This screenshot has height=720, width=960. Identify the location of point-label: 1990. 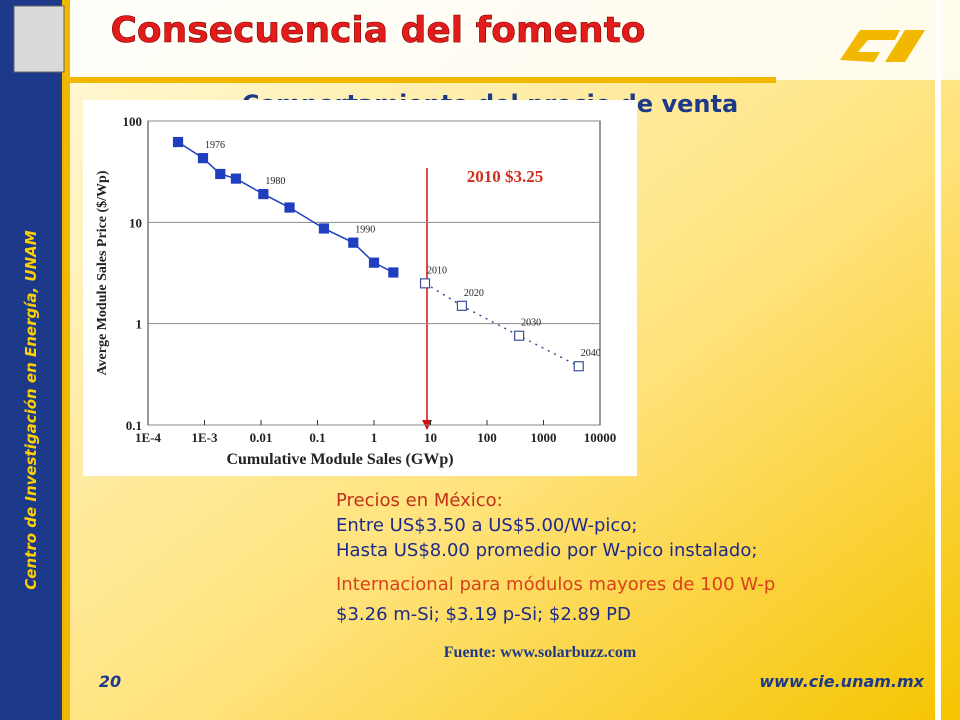
(365, 230).